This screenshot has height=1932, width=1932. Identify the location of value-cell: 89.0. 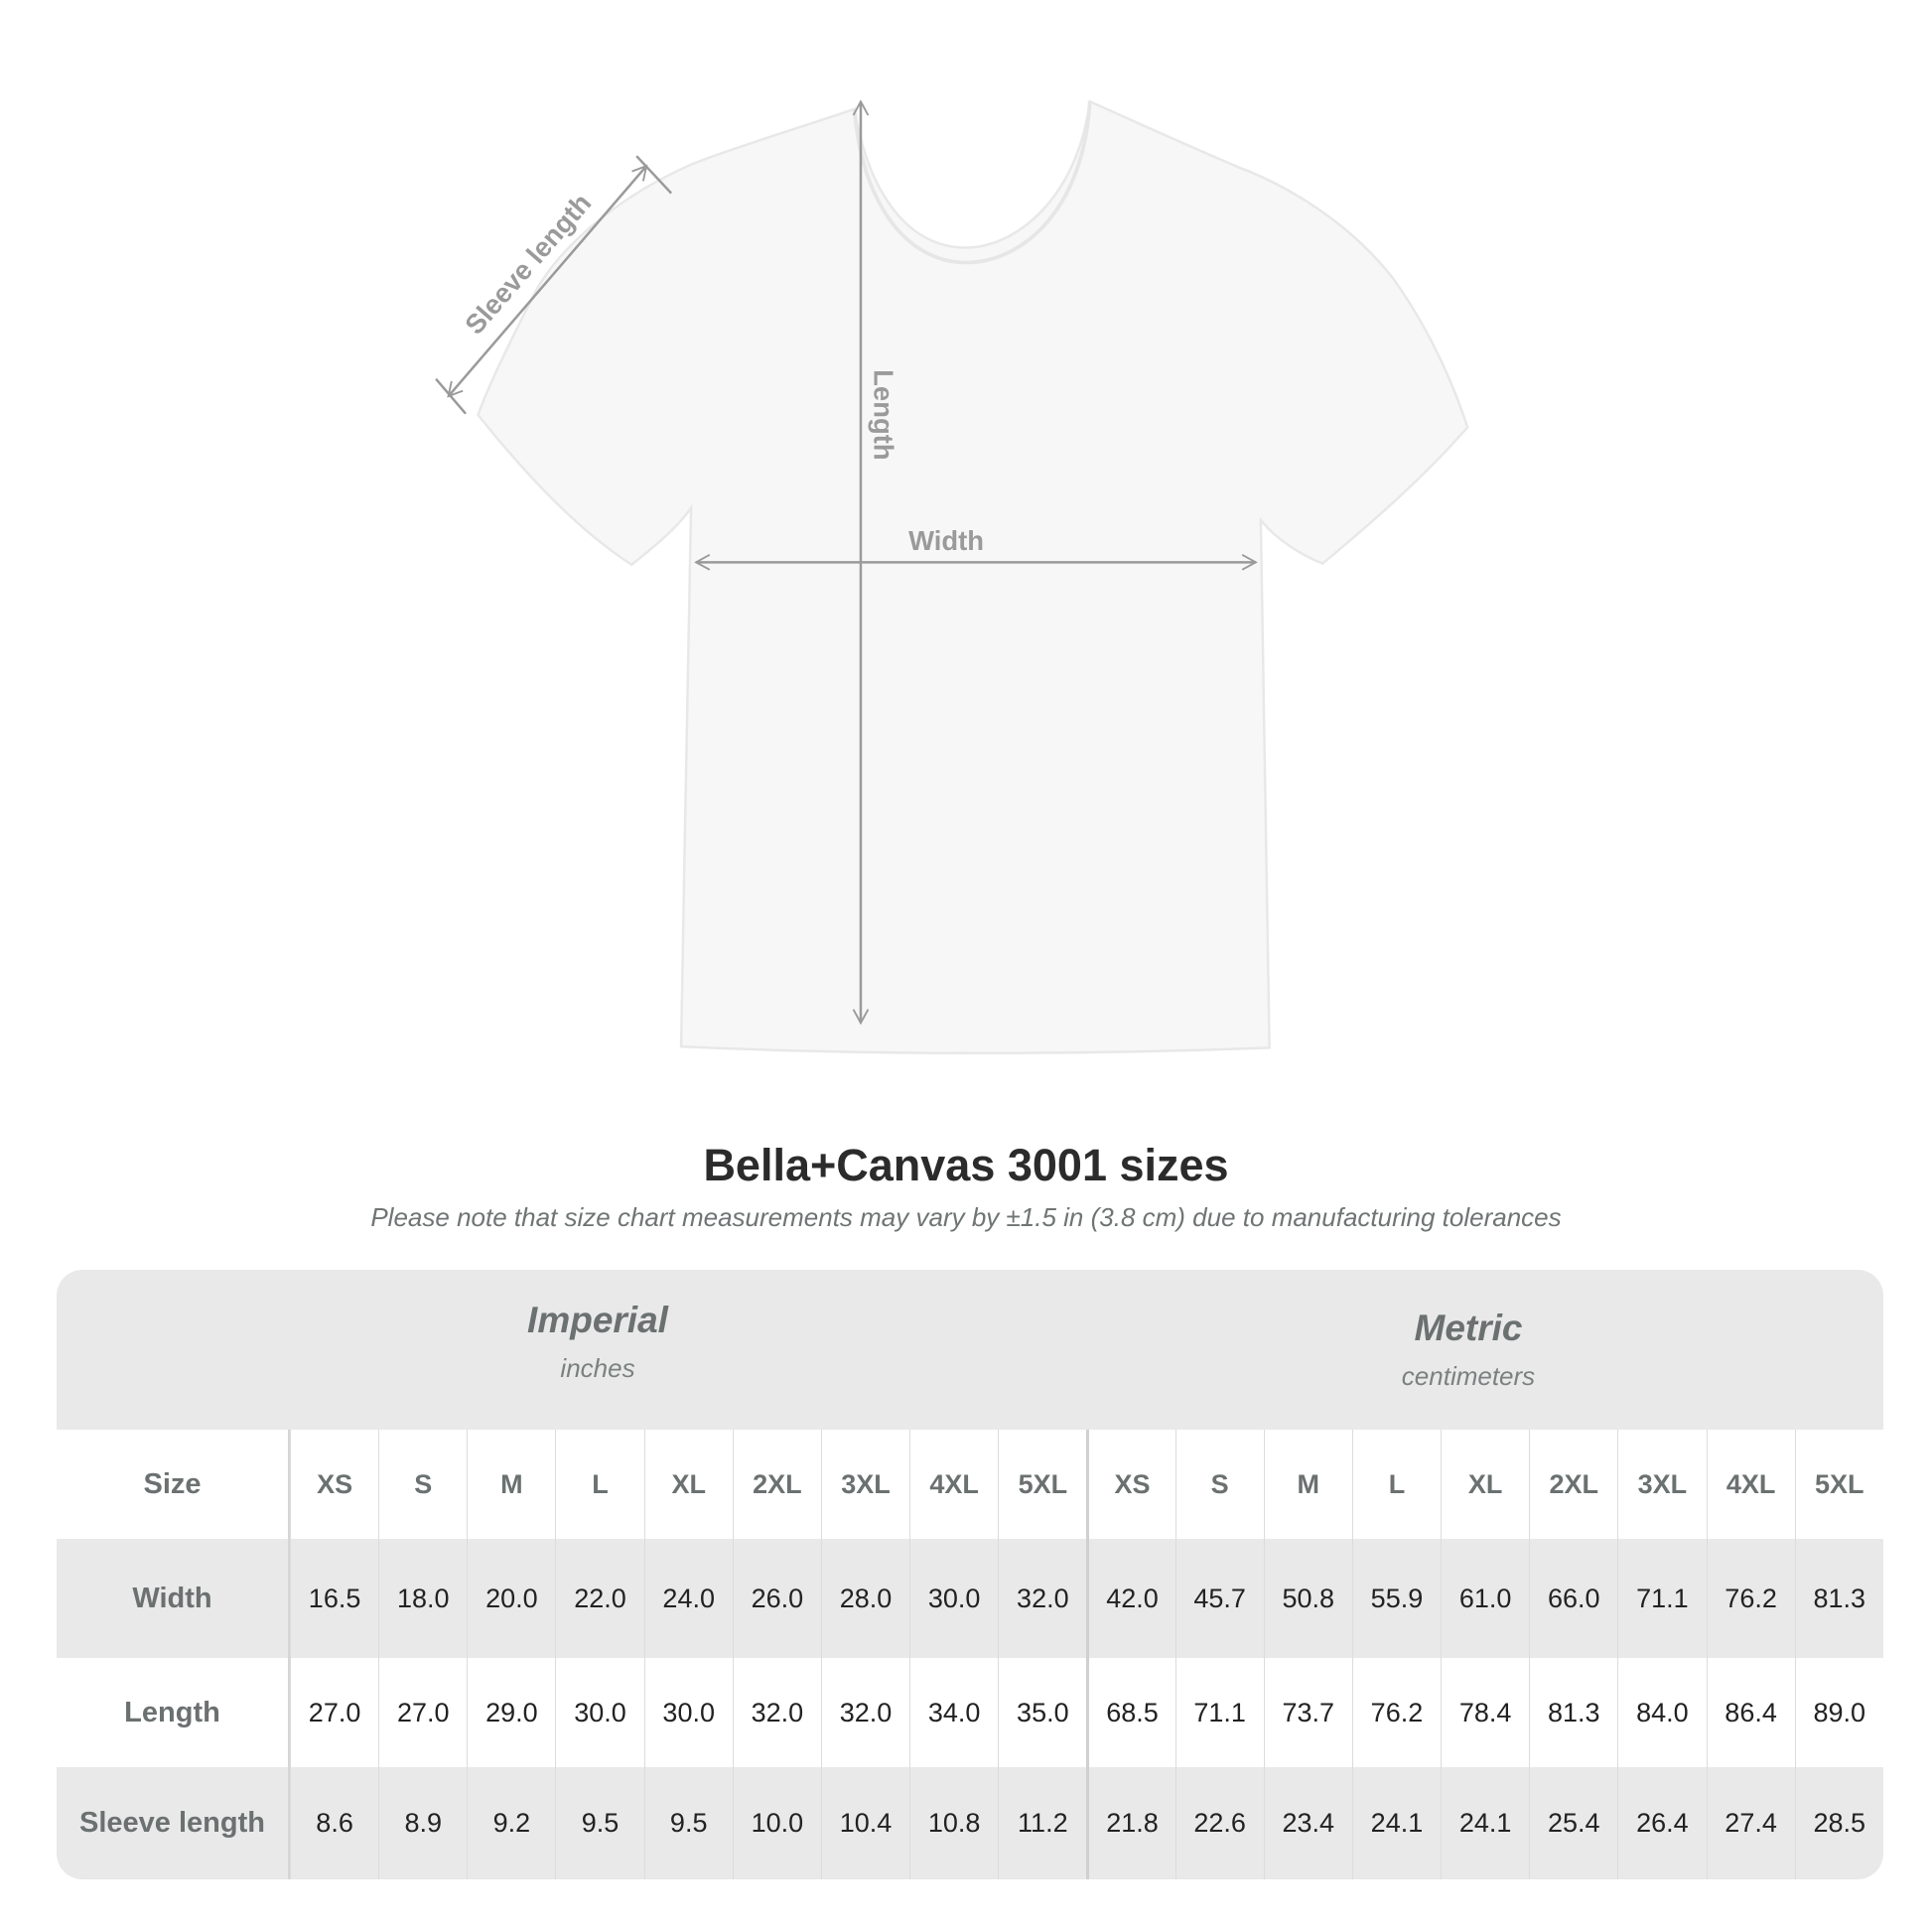
(1839, 1713).